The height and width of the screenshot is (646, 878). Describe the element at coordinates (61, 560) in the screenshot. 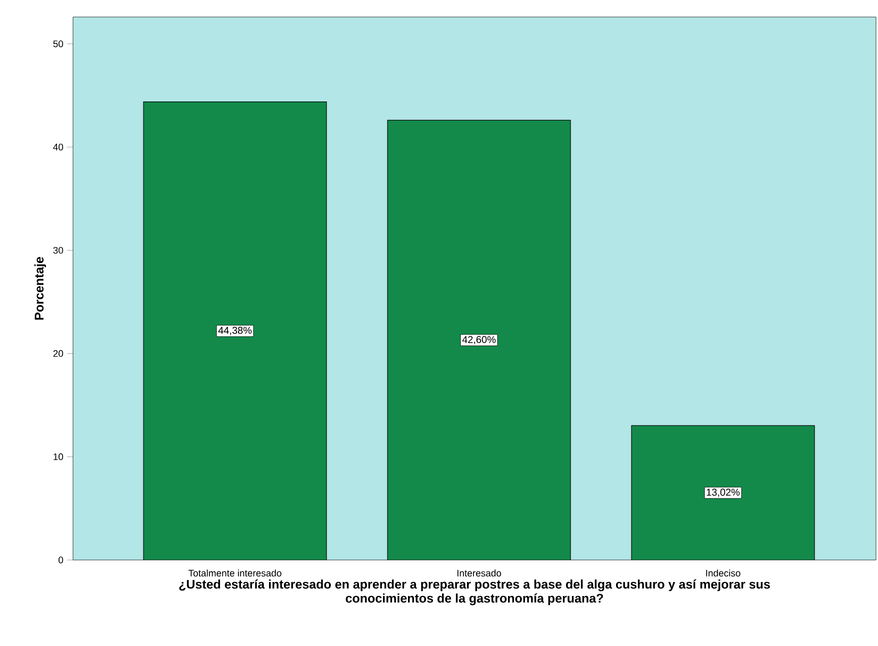

I see `y-tick-label: 0` at that location.